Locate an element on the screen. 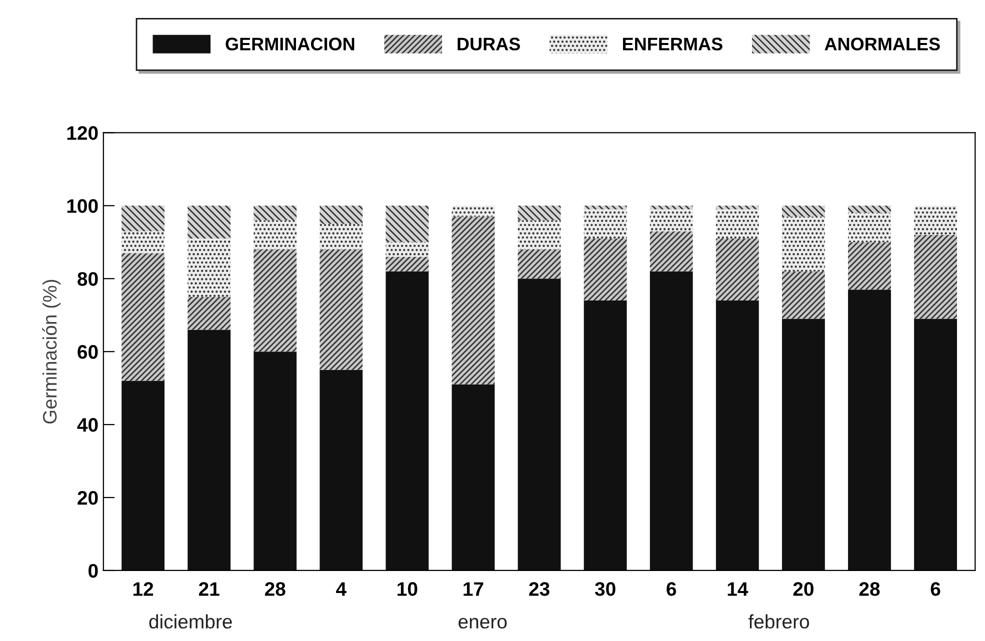 The width and height of the screenshot is (985, 641). y-tick-label: 40 is located at coordinates (87, 425).